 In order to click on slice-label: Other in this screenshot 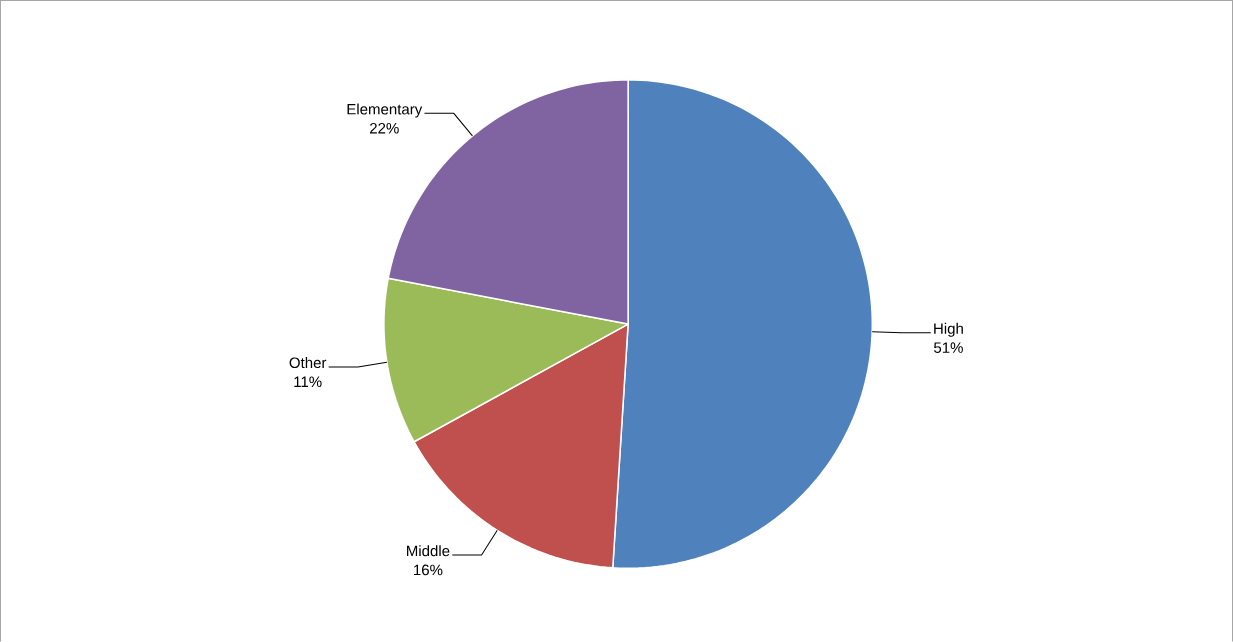, I will do `click(308, 363)`.